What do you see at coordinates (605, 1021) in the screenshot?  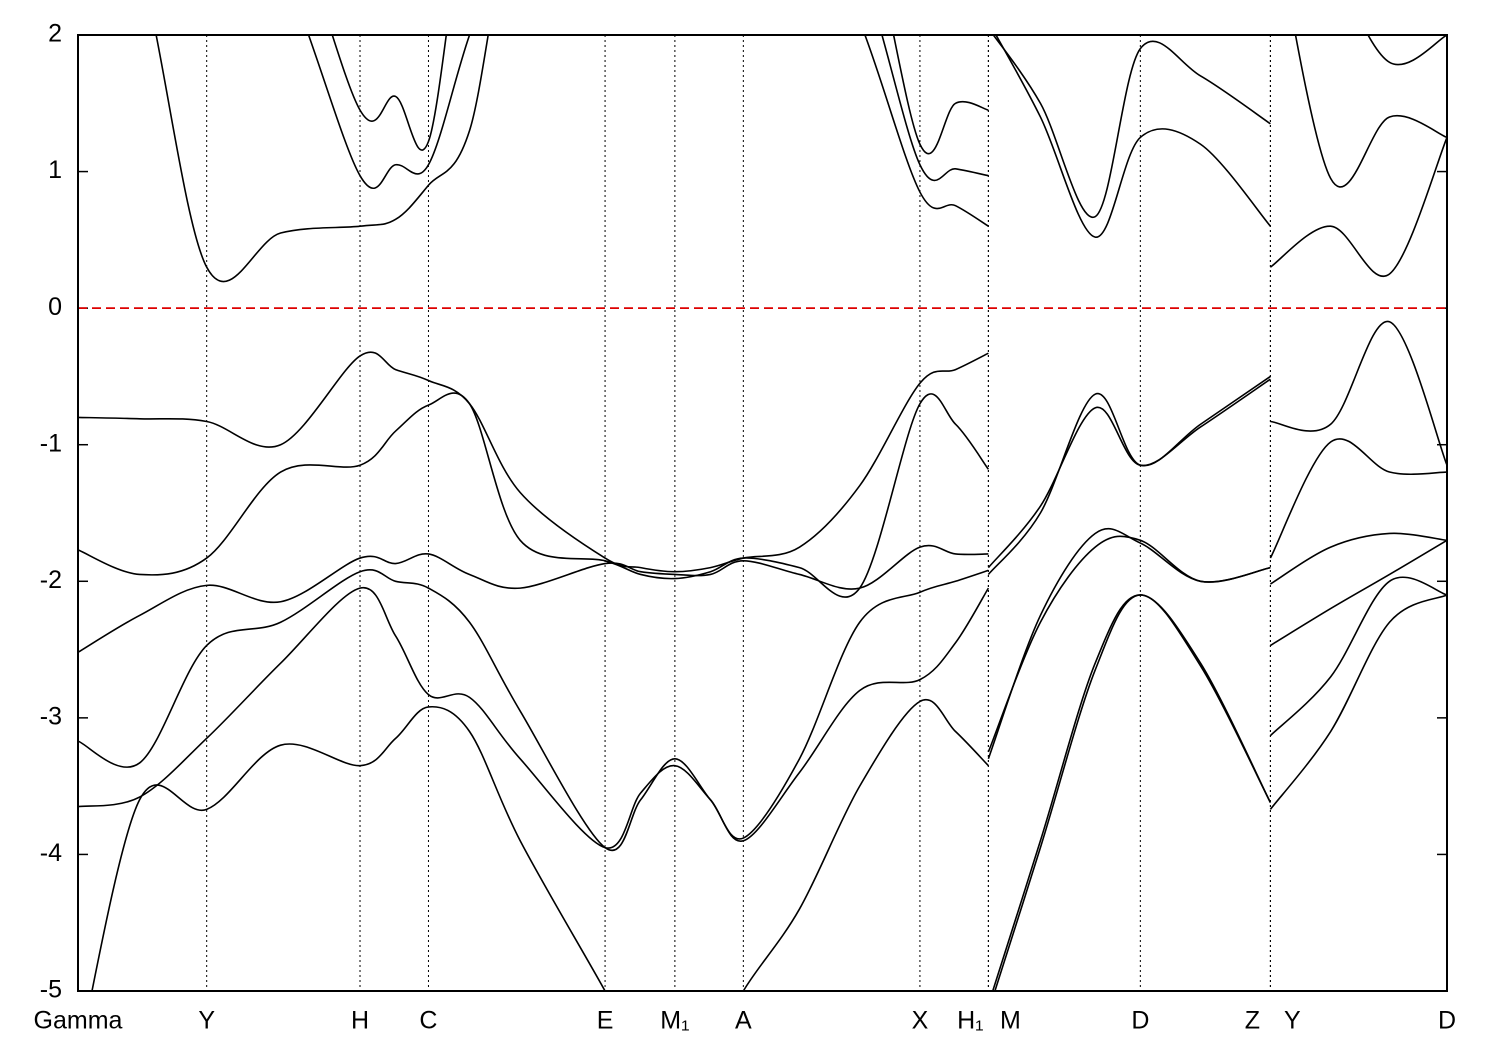 I see `x-tick-label: E` at bounding box center [605, 1021].